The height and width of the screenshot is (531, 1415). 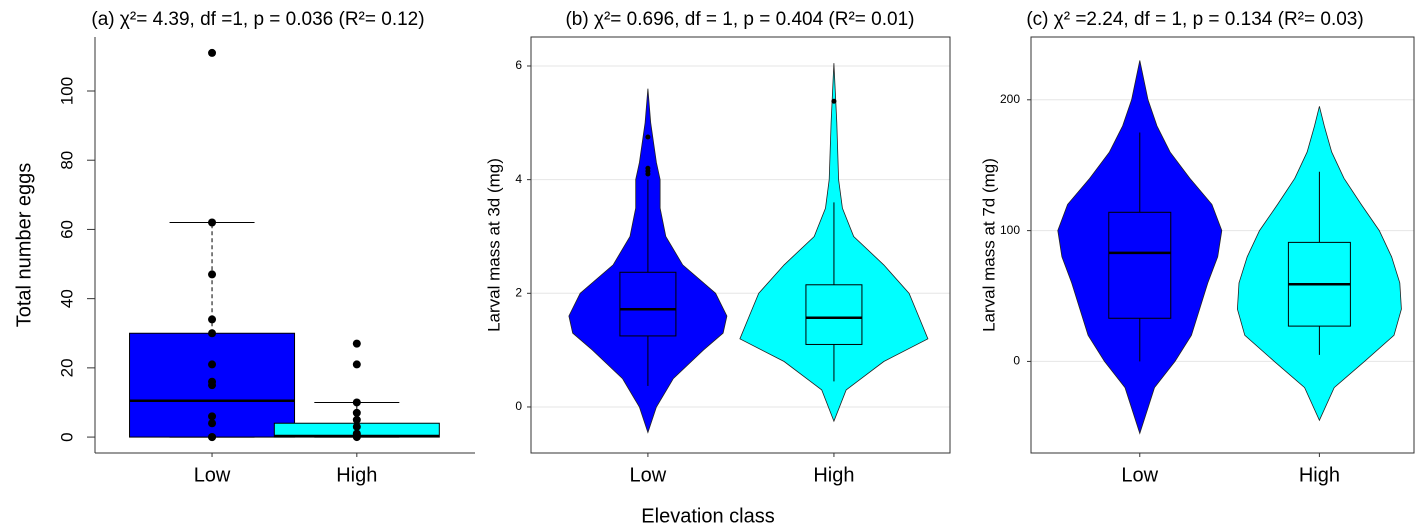 I want to click on y-tick-label: 80, so click(x=66, y=160).